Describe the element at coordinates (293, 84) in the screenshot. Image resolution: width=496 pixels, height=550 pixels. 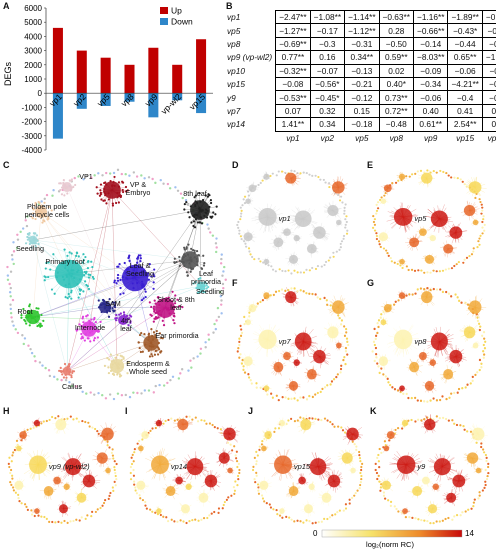
I see `table-cell: −0.08` at that location.